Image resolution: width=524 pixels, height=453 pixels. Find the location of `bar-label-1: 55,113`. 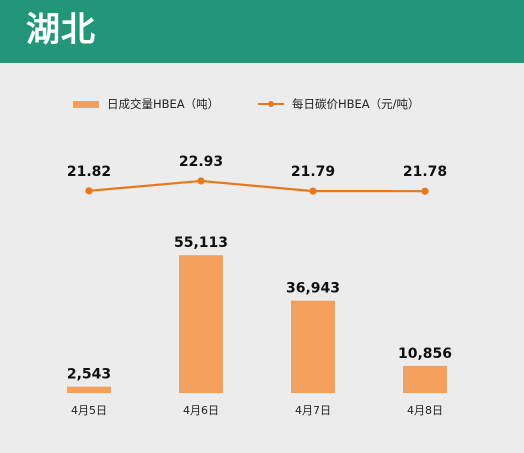

bar-label-1: 55,113 is located at coordinates (201, 243).